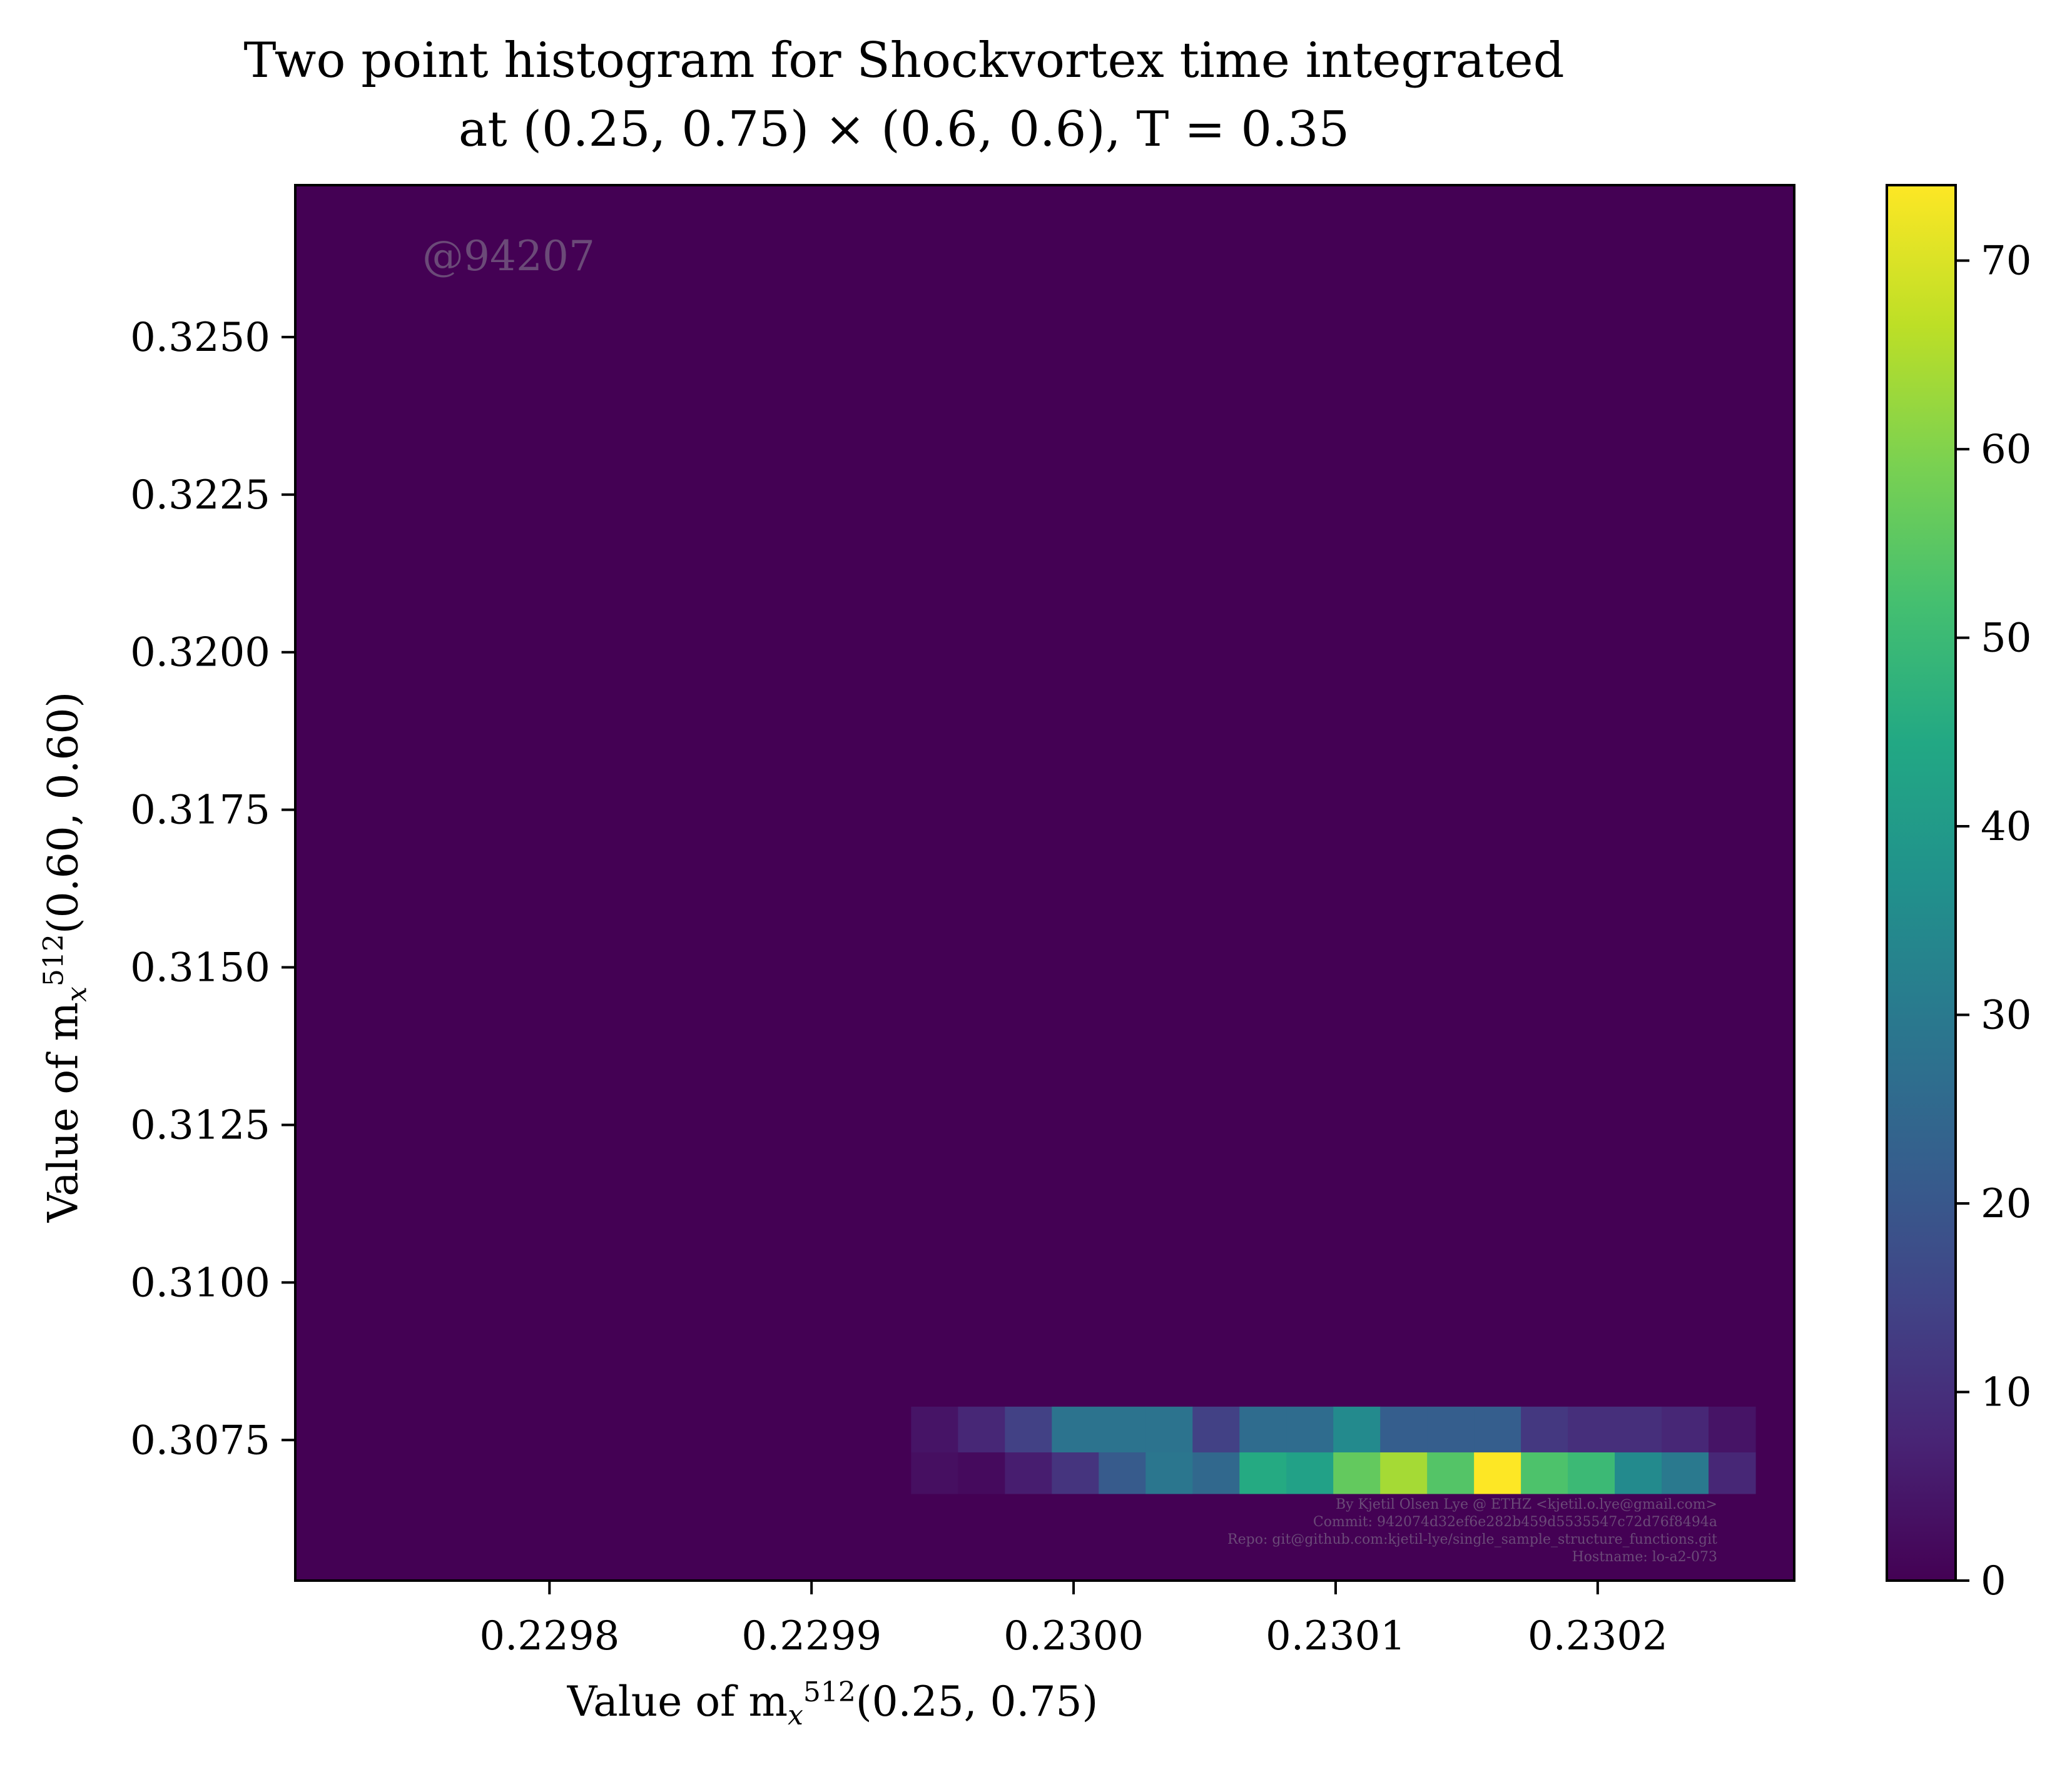 This screenshot has width=2072, height=1772. What do you see at coordinates (1921, 883) in the screenshot?
I see `colorbar` at bounding box center [1921, 883].